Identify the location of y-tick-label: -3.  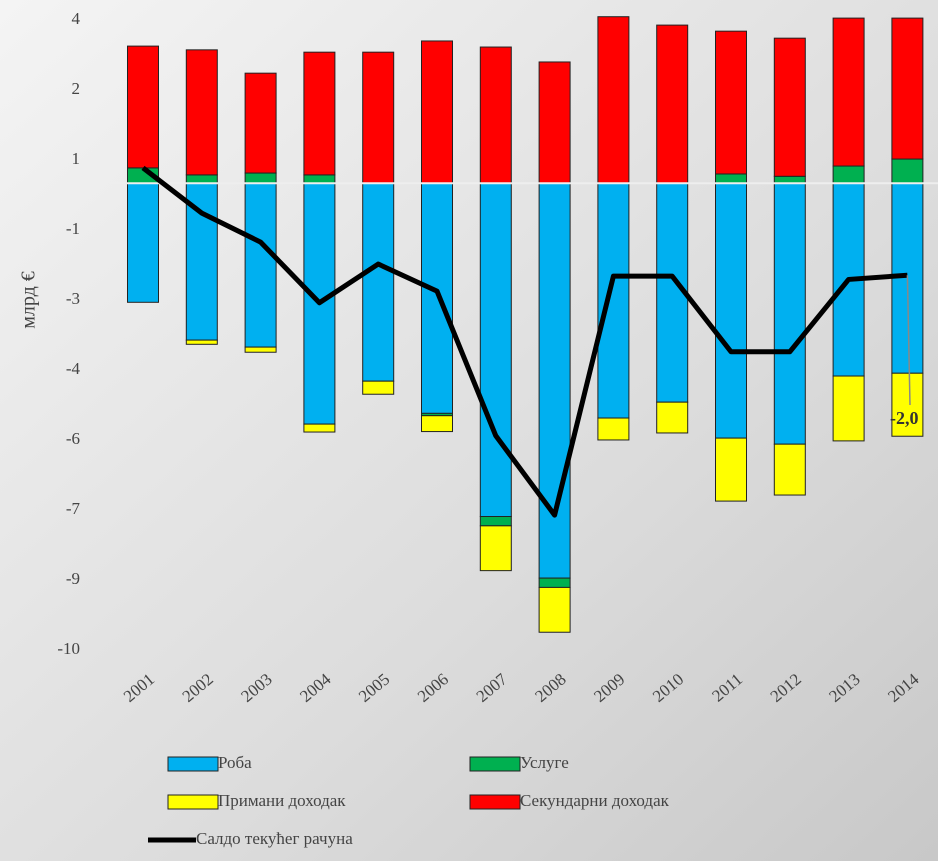
(73, 298).